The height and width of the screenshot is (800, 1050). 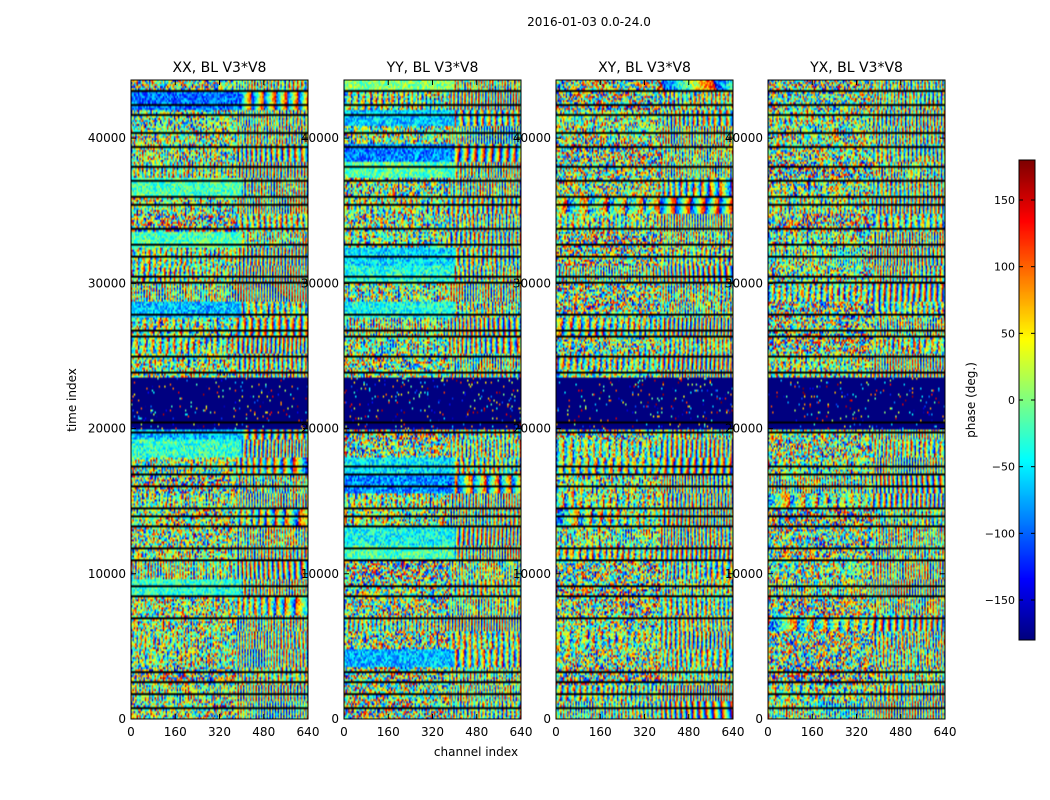 I want to click on colorbar-tick-label: −150, so click(x=1000, y=600).